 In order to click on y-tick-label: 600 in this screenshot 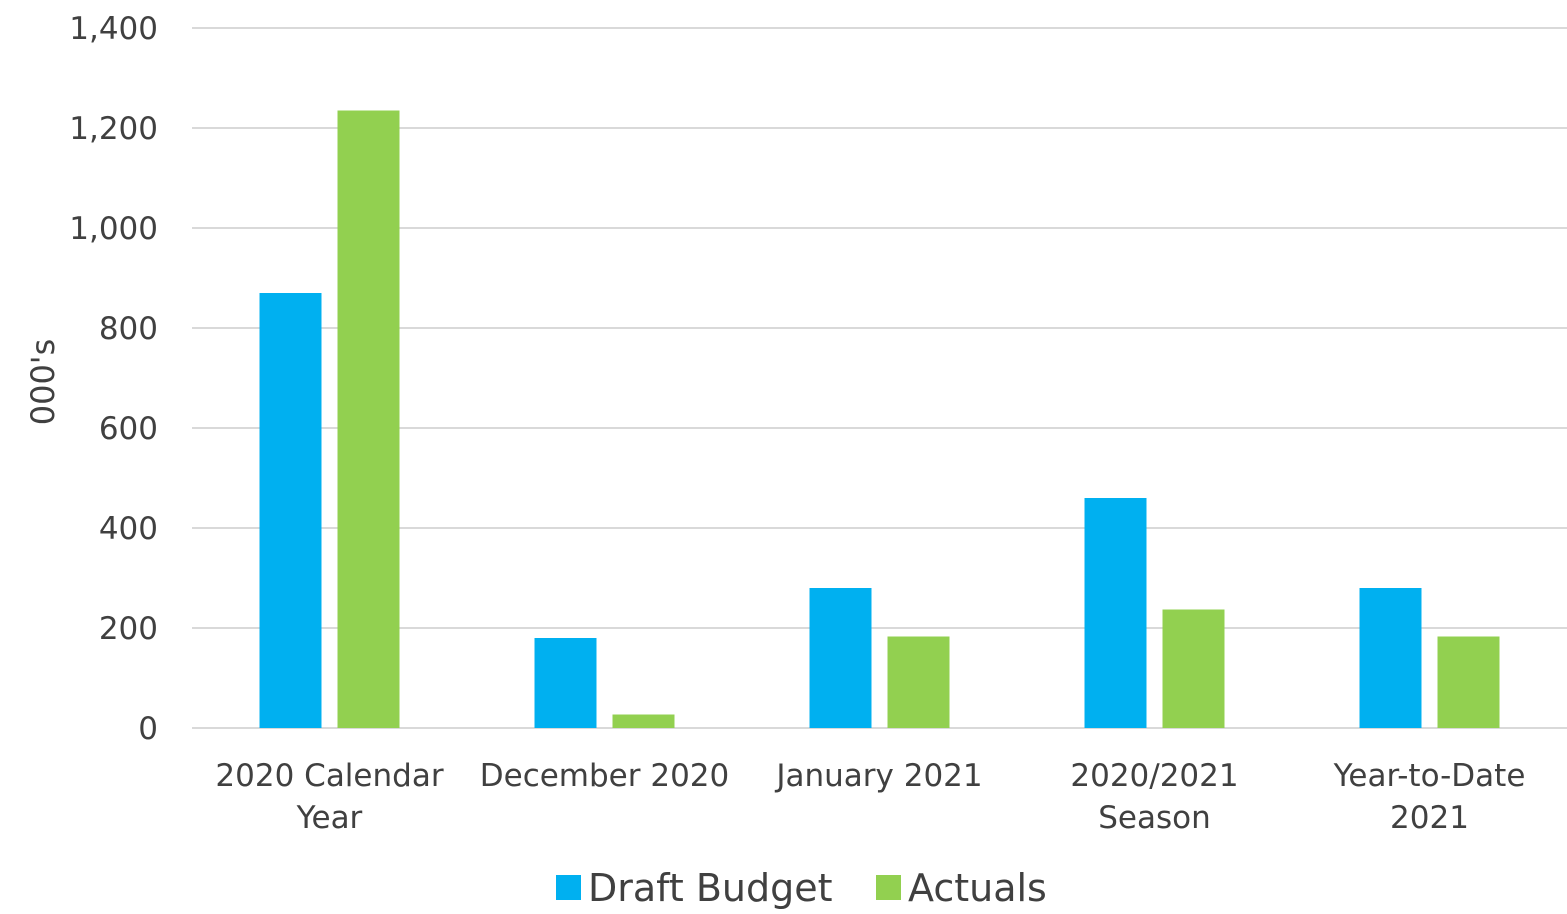, I will do `click(128, 429)`.